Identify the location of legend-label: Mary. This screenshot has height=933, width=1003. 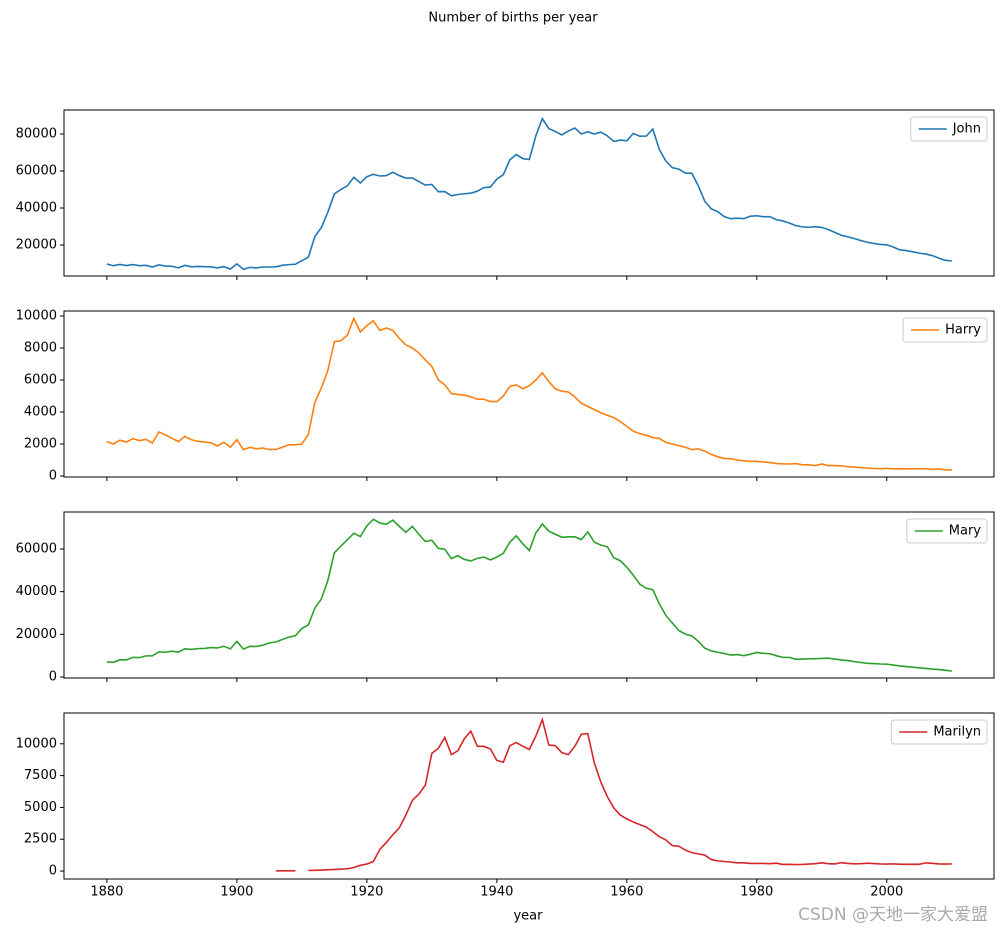
(965, 531).